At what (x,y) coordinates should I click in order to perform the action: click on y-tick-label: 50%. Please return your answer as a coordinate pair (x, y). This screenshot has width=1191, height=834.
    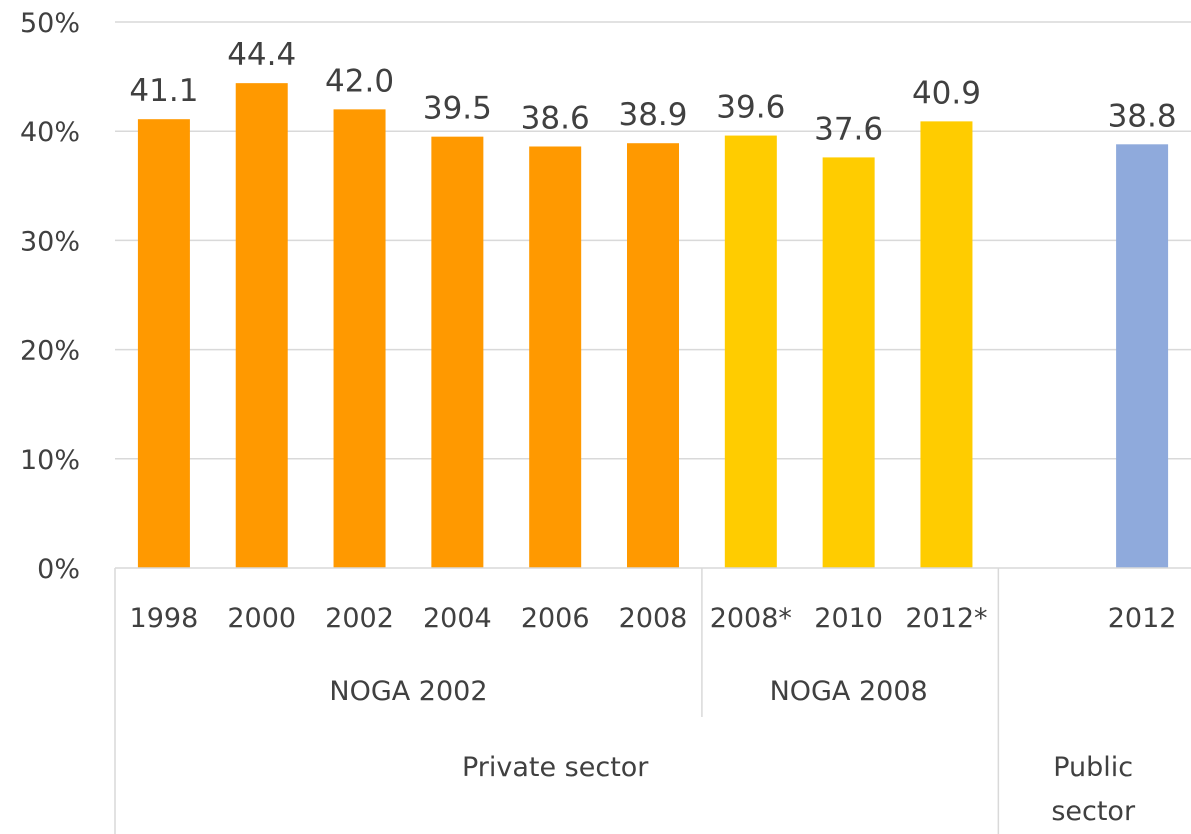
    Looking at the image, I should click on (50, 23).